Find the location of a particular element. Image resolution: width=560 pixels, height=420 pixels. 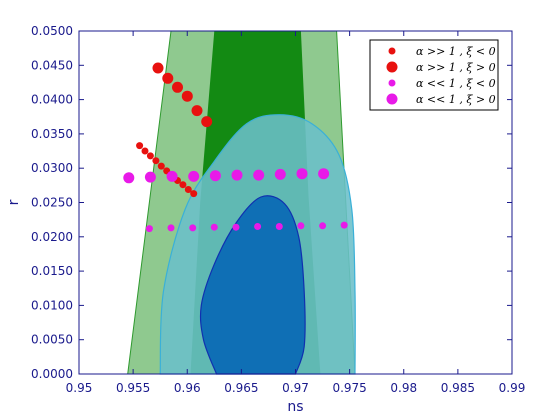

y-tick-label: 0.0450 is located at coordinates (52, 65).